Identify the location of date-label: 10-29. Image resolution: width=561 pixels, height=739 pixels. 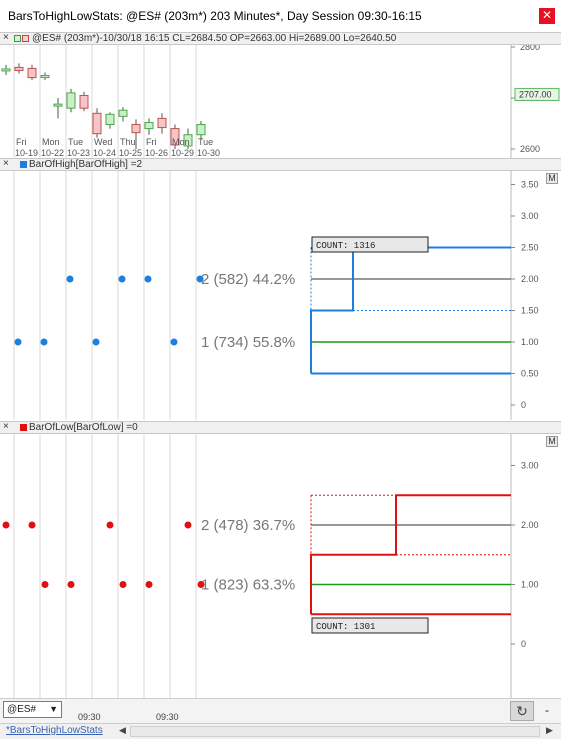
(182, 153).